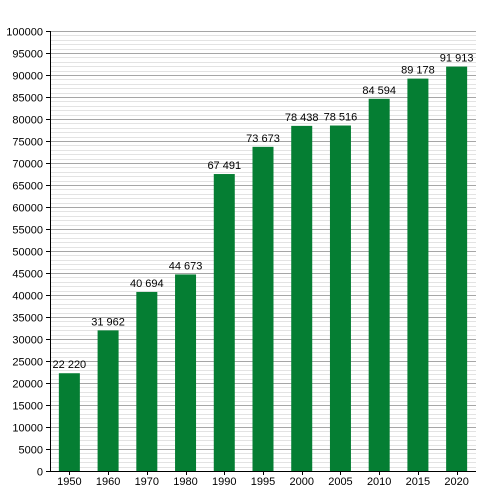  What do you see at coordinates (263, 482) in the screenshot?
I see `x-tick-label: 1995` at bounding box center [263, 482].